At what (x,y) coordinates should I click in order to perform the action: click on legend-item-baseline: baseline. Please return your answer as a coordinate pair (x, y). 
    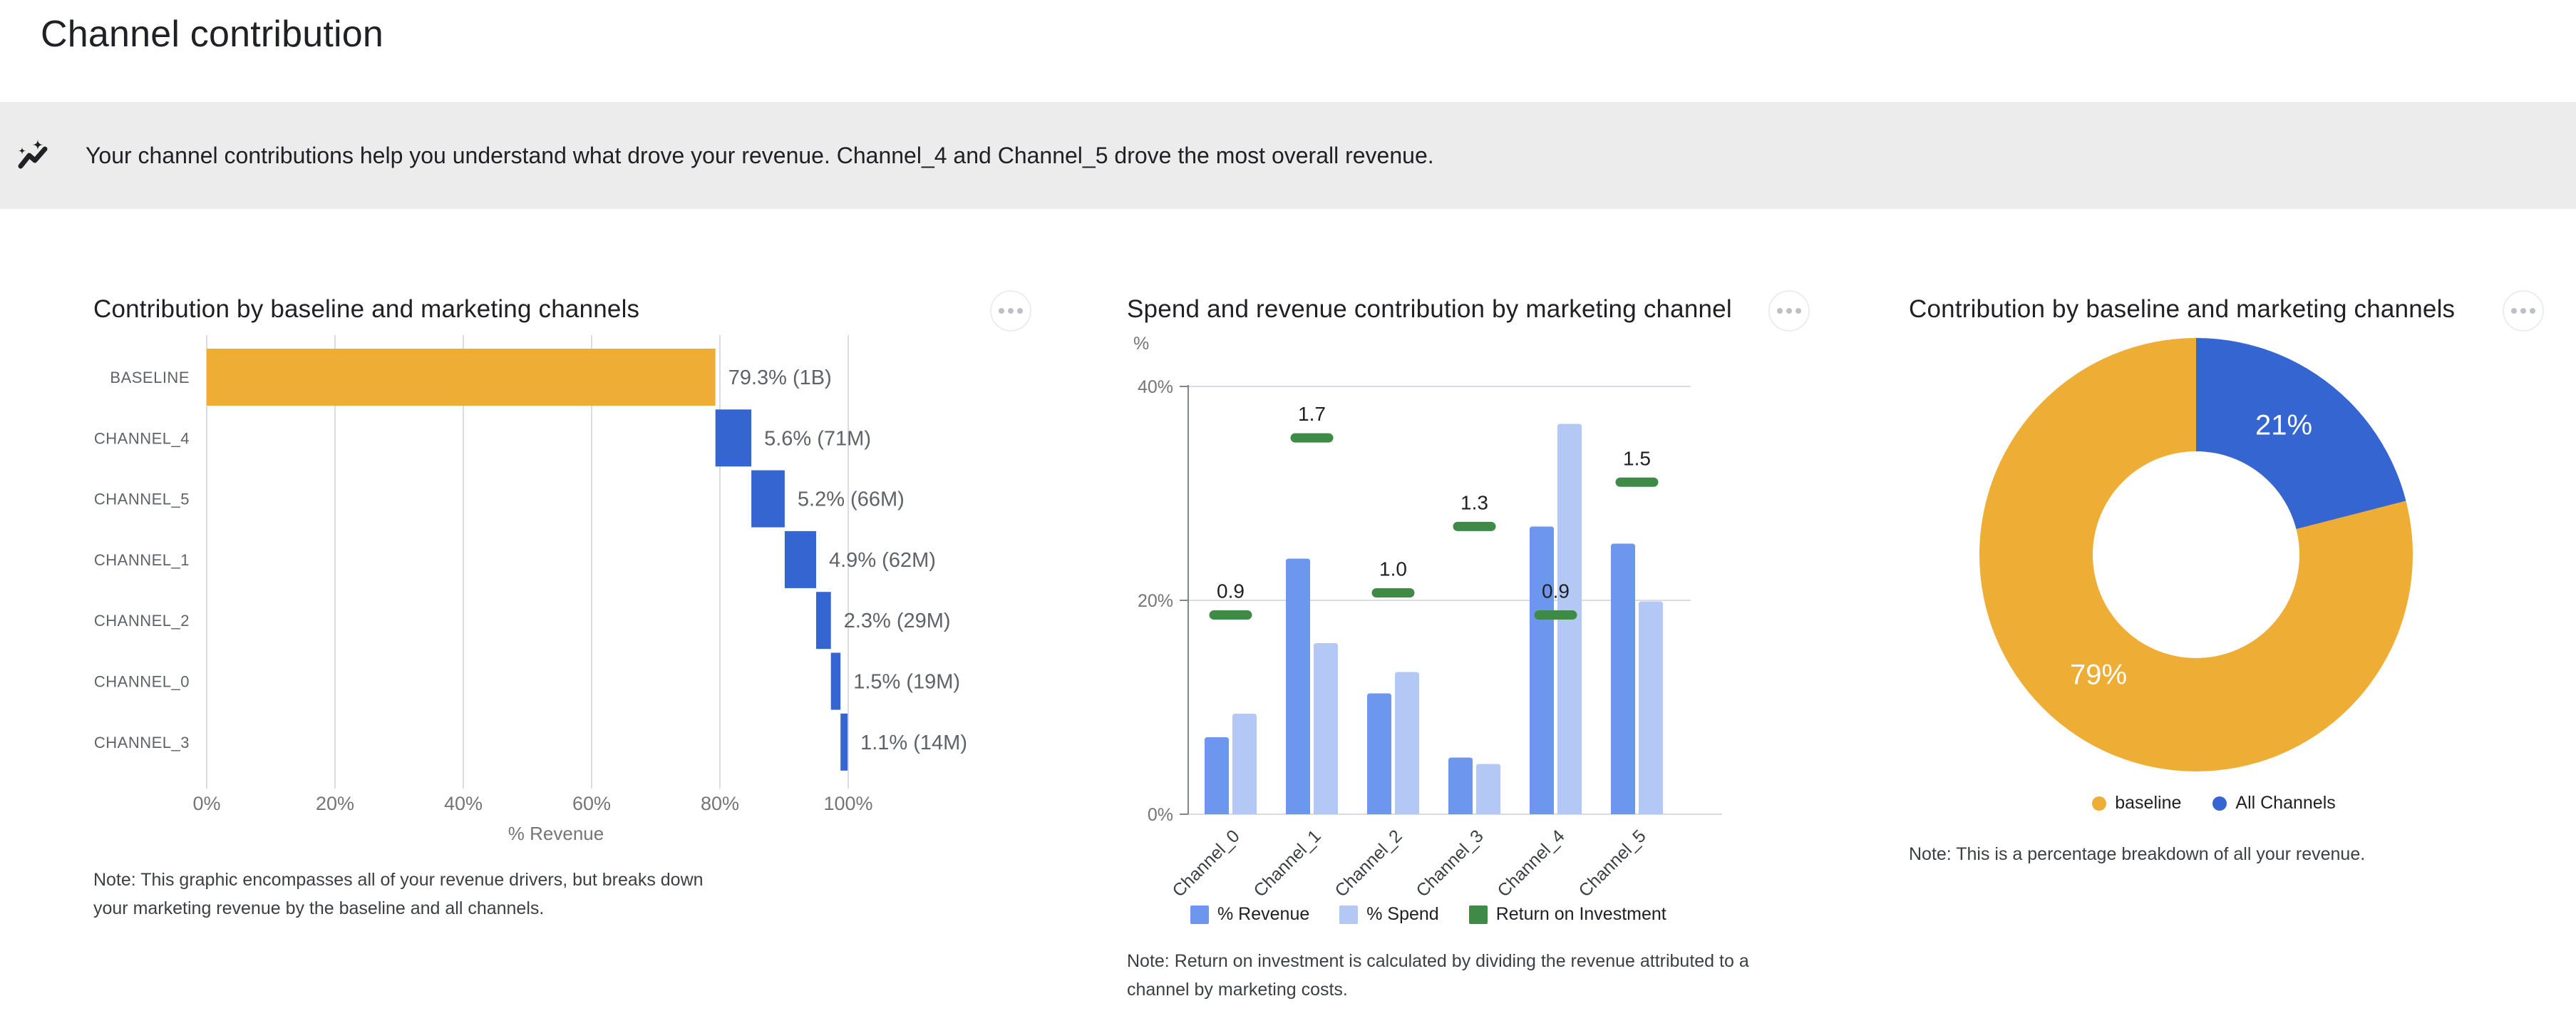
    Looking at the image, I should click on (2136, 803).